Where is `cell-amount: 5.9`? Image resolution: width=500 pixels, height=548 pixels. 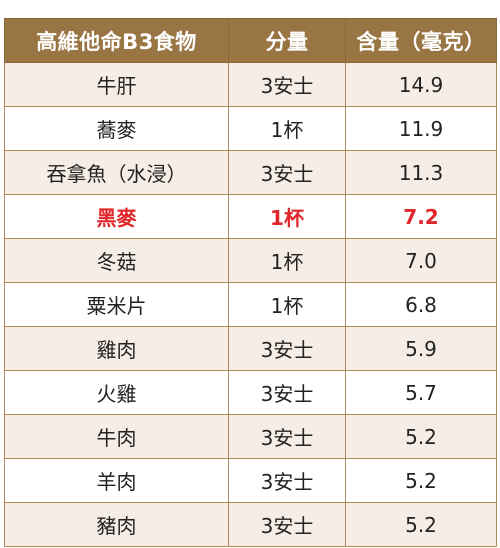 cell-amount: 5.9 is located at coordinates (421, 348).